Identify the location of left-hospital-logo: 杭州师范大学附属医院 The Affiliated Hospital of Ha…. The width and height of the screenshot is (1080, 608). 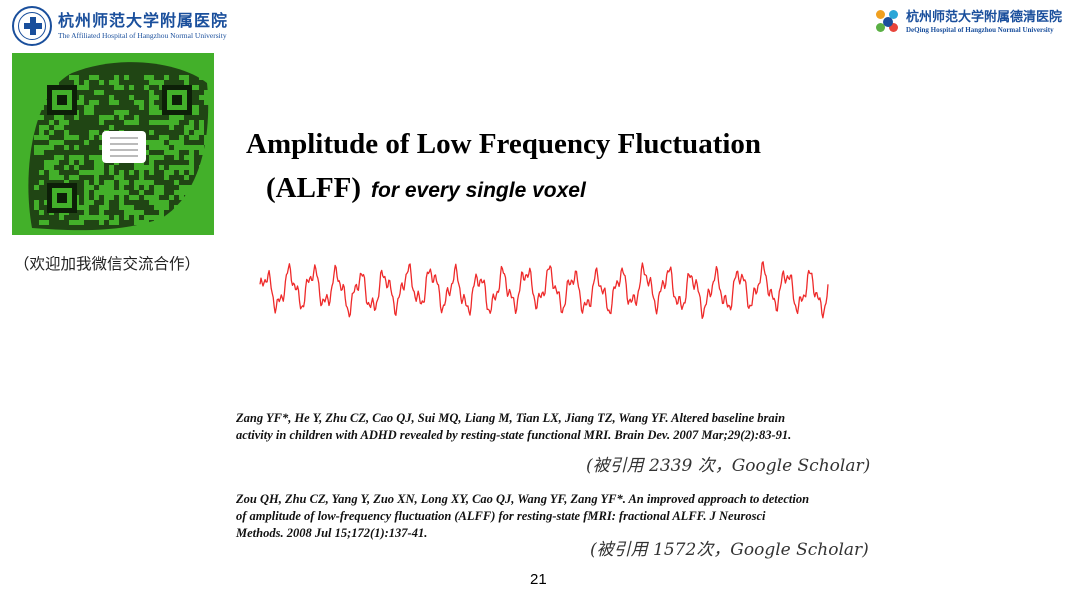
(120, 26).